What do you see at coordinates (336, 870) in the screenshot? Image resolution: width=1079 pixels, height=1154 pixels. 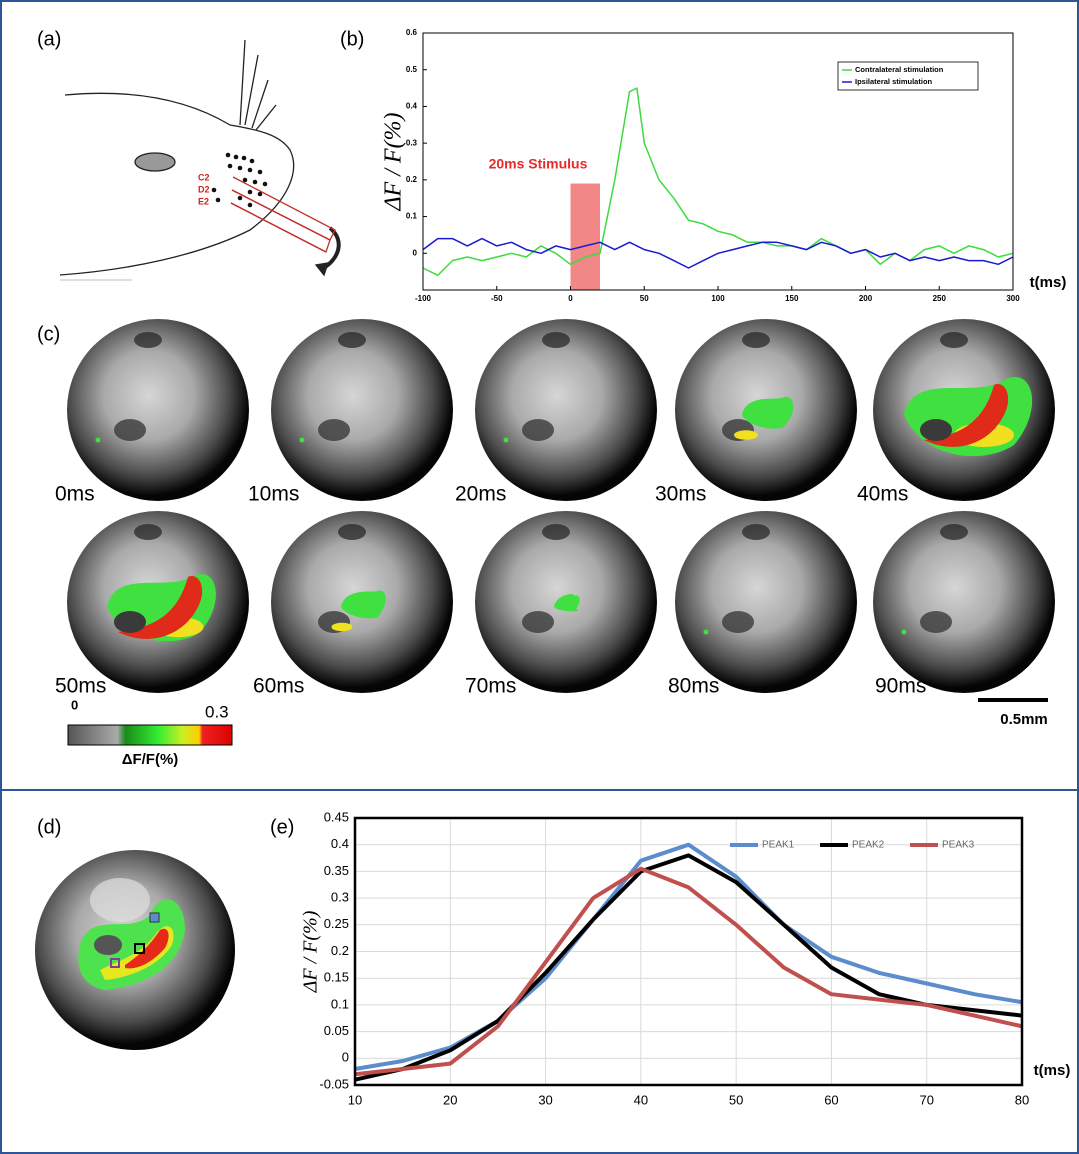 I see `y-tick-label: 0.35` at bounding box center [336, 870].